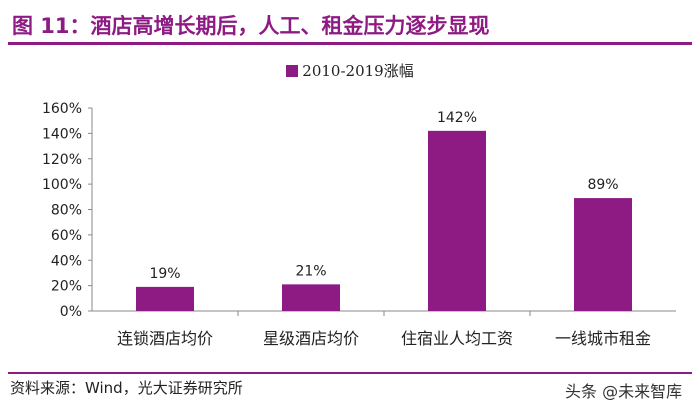 The height and width of the screenshot is (411, 700). Describe the element at coordinates (164, 274) in the screenshot. I see `bar-value-label: 19%` at that location.